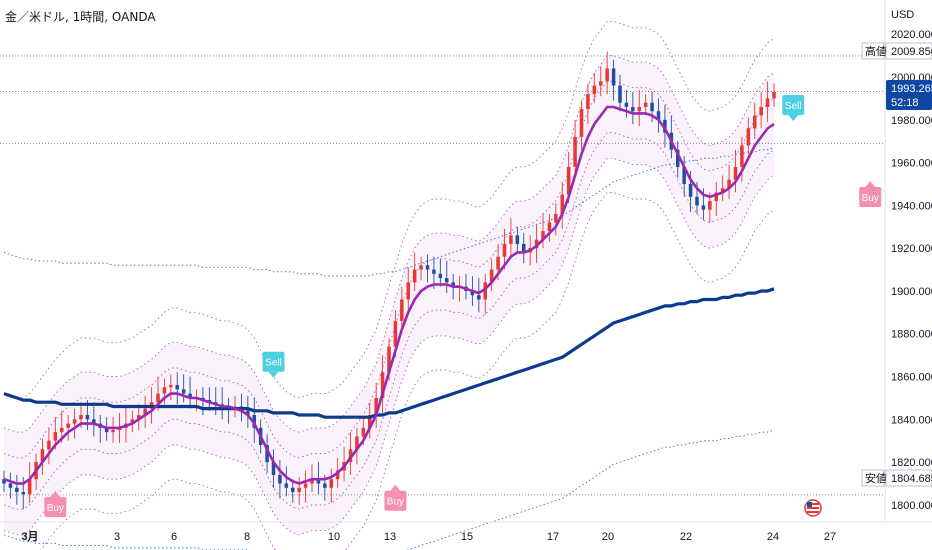  I want to click on time-tick-label: 17, so click(553, 537).